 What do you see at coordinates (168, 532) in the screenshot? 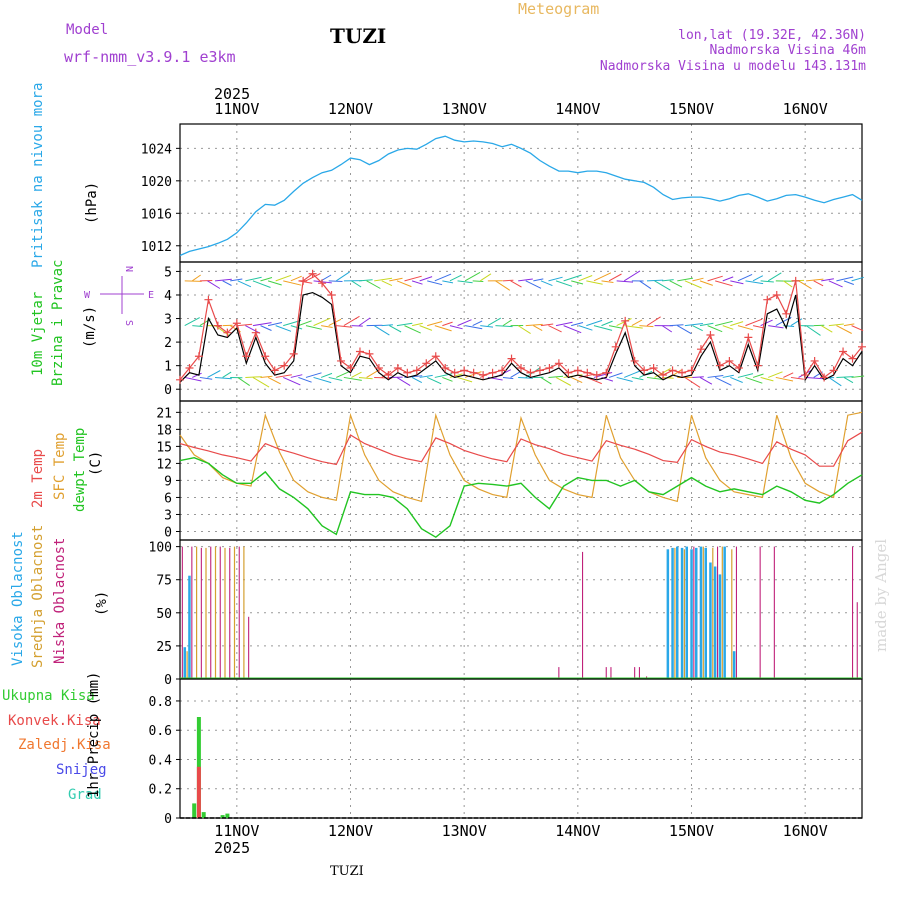
I see `temperature-tick-label: 0` at bounding box center [168, 532].